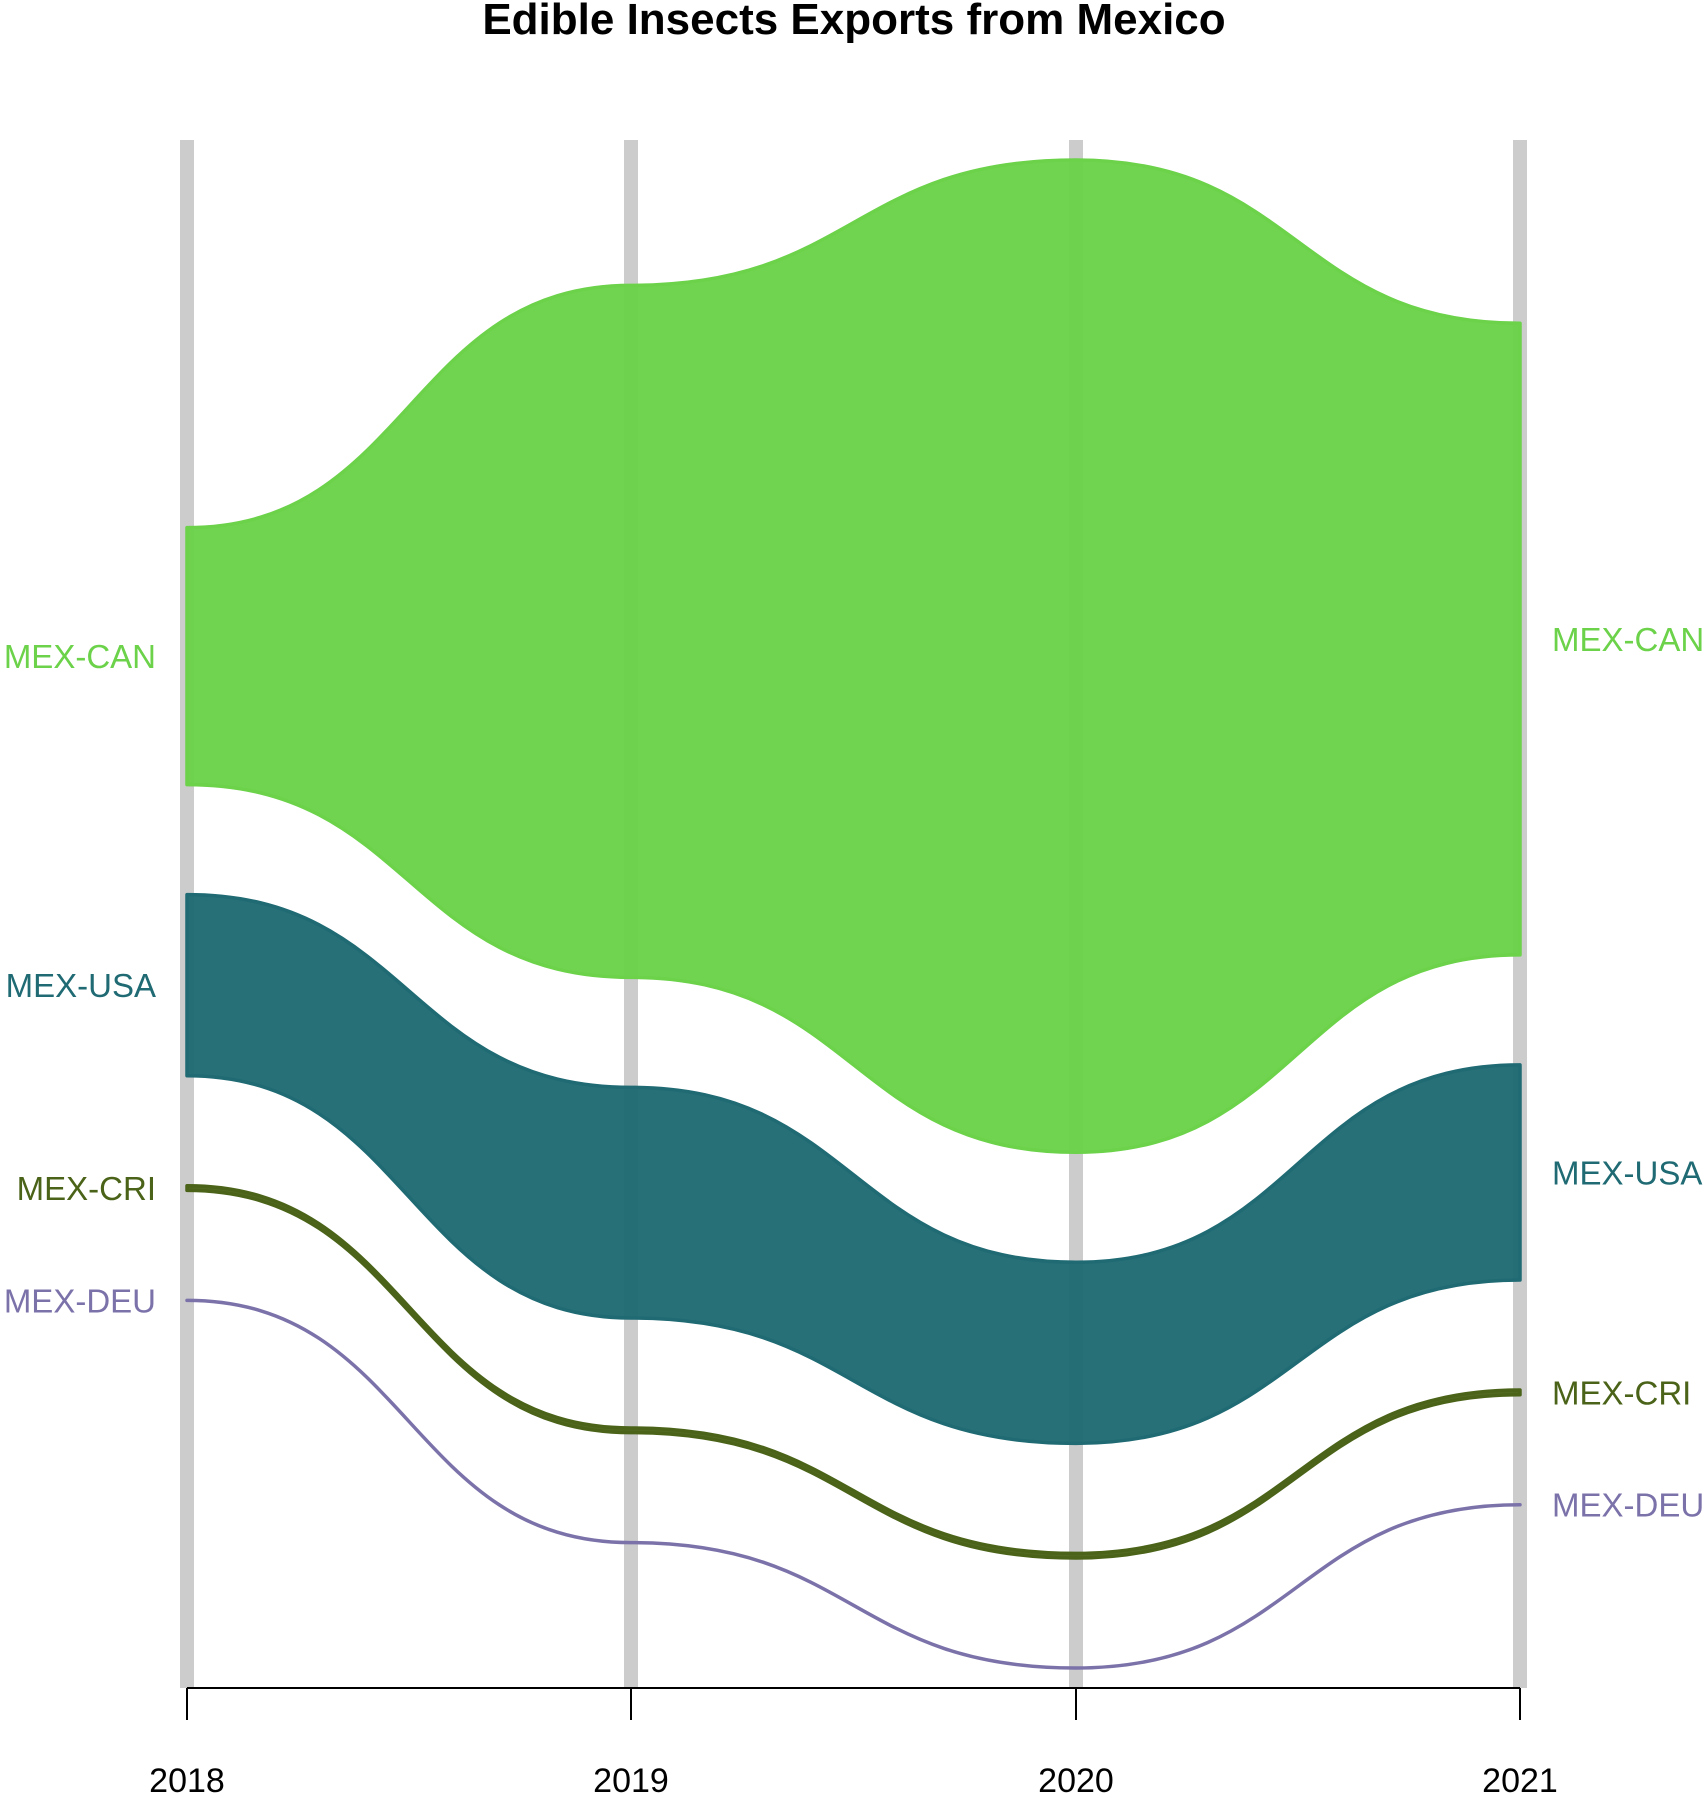  I want to click on label-right-mex-cri: MEX-CRI, so click(1621, 1392).